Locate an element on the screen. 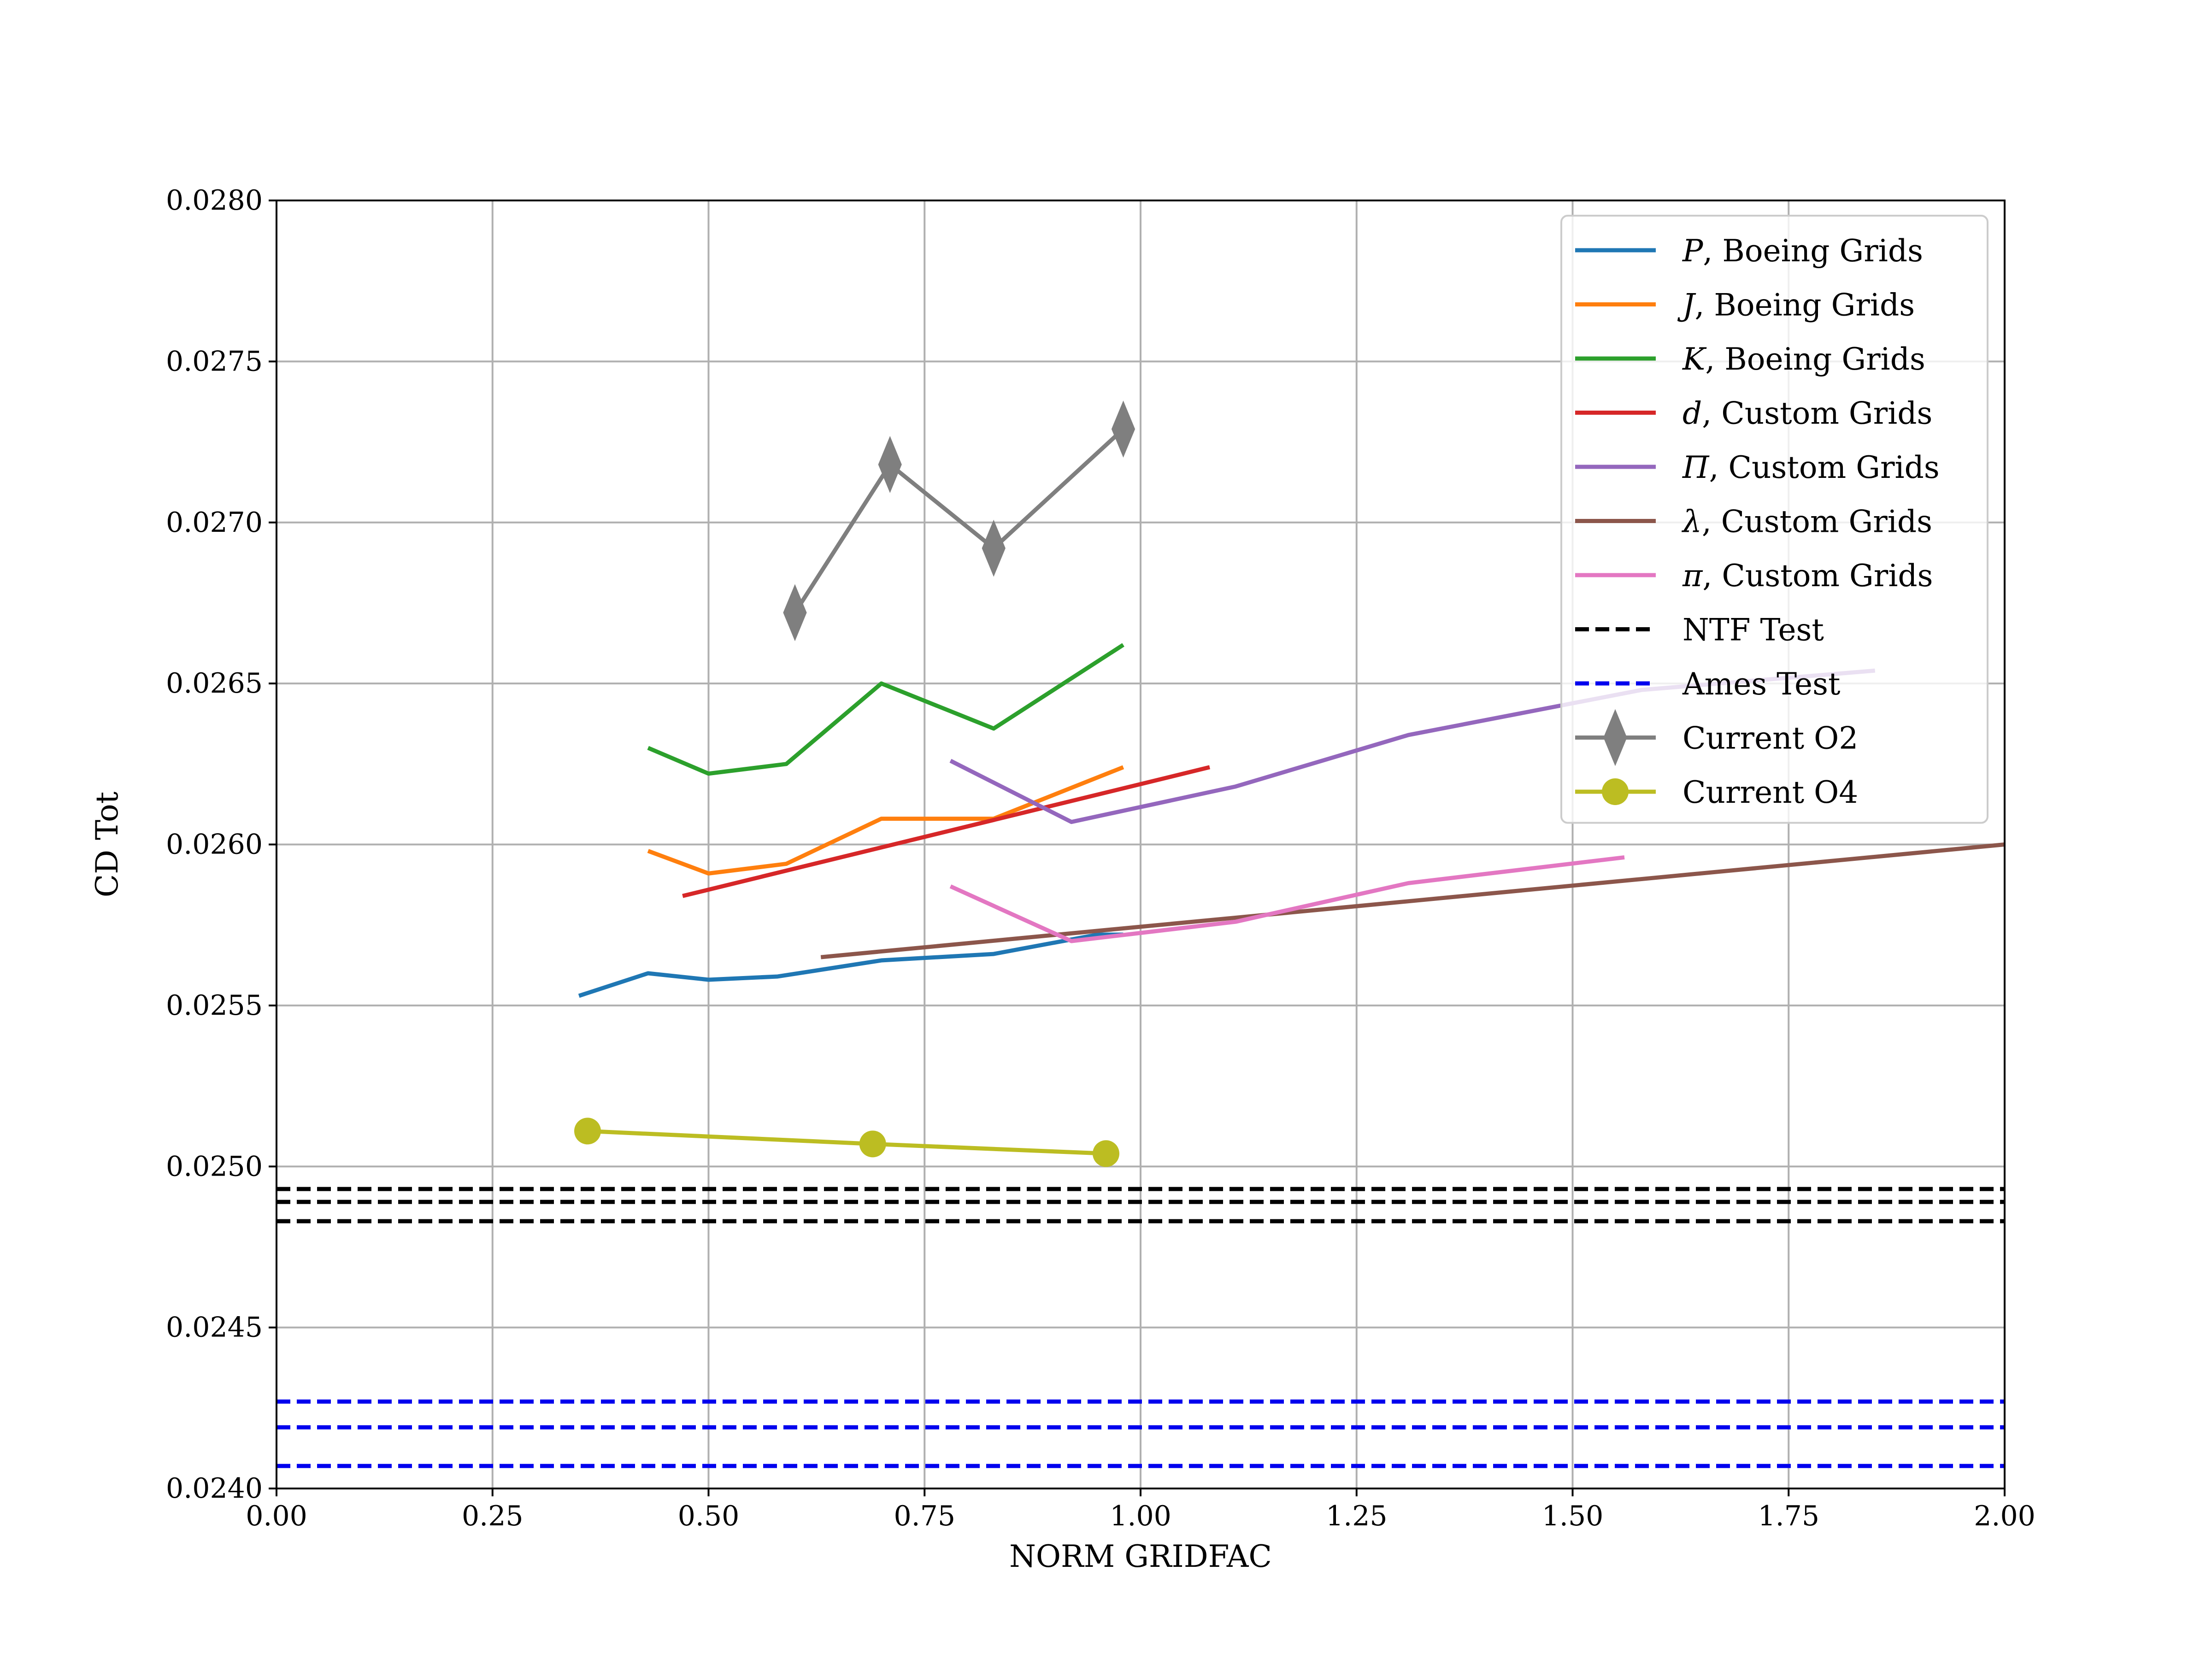 The image size is (2212, 1659). y-tick-label: 0.0270 is located at coordinates (214, 522).